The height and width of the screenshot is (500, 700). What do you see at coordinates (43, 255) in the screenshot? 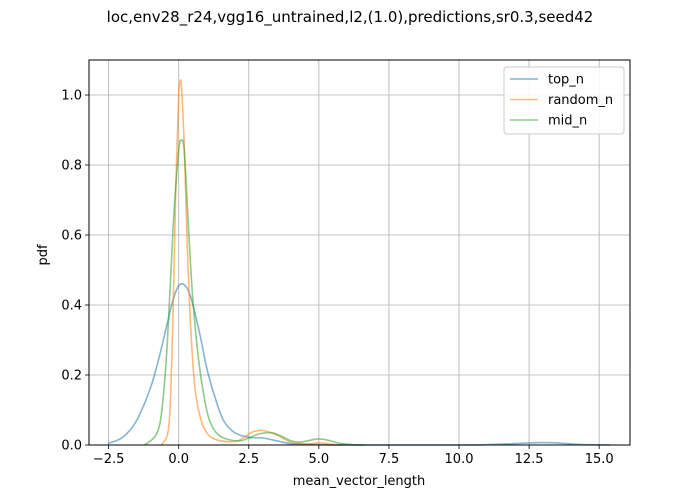
I see `y-axis-label: pdf` at bounding box center [43, 255].